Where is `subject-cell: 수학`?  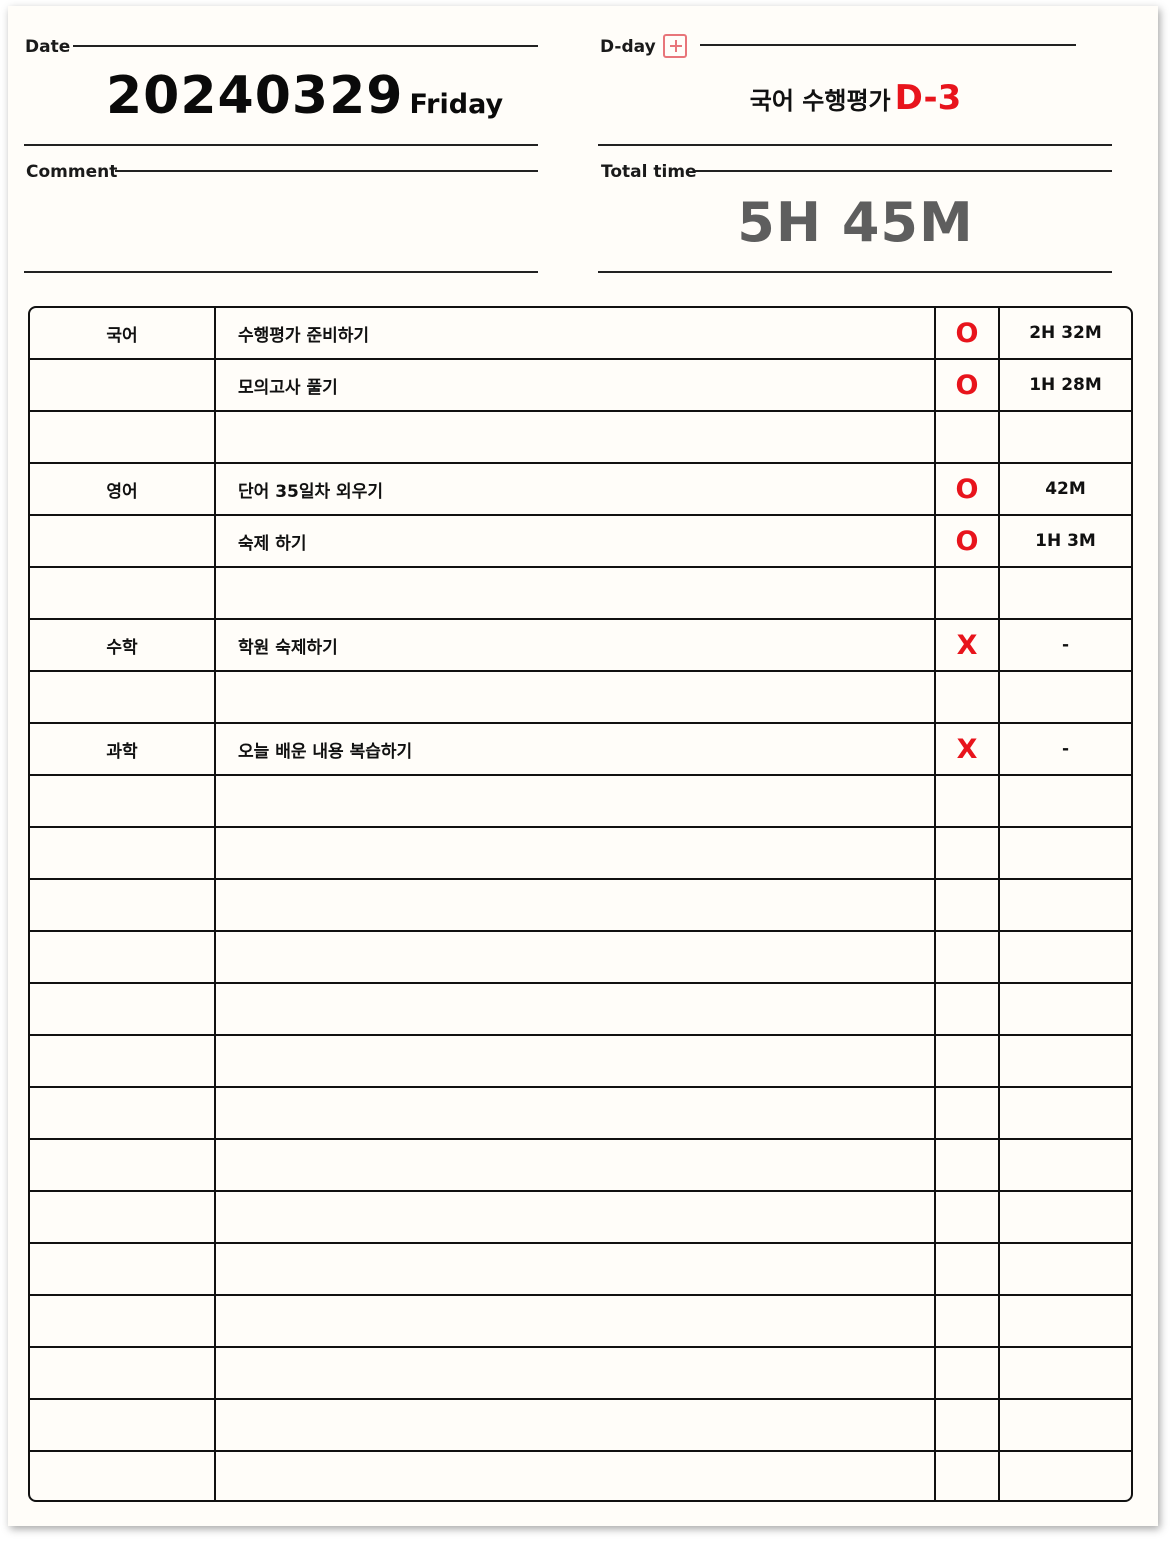 subject-cell: 수학 is located at coordinates (123, 645).